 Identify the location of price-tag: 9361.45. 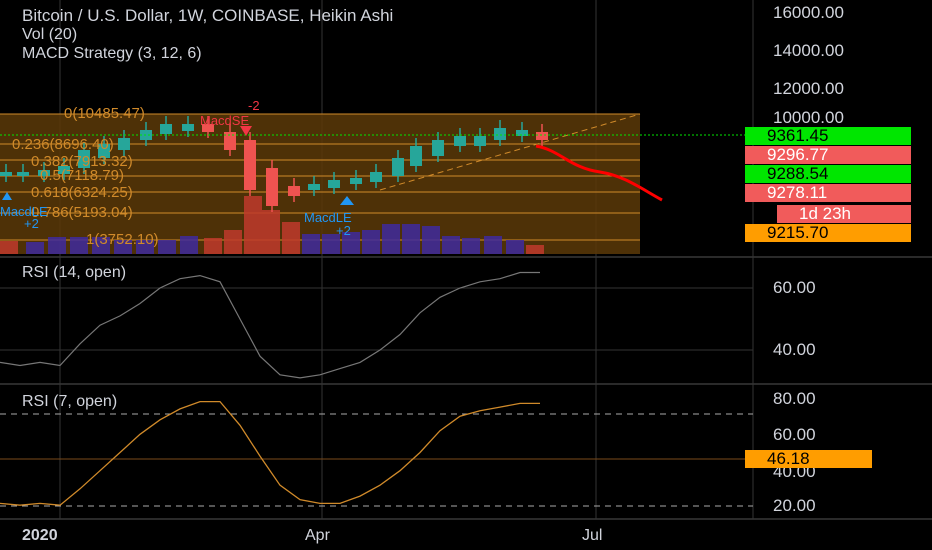
(828, 136).